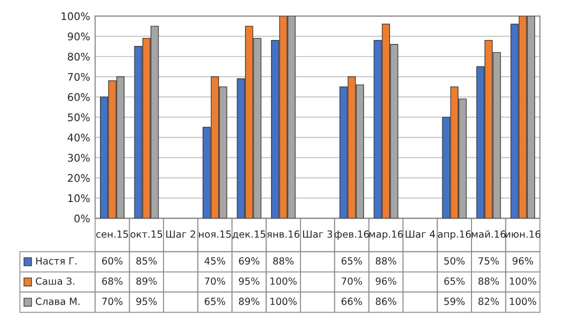 The width and height of the screenshot is (563, 321). I want to click on x-tick-label: окт.15, so click(146, 234).